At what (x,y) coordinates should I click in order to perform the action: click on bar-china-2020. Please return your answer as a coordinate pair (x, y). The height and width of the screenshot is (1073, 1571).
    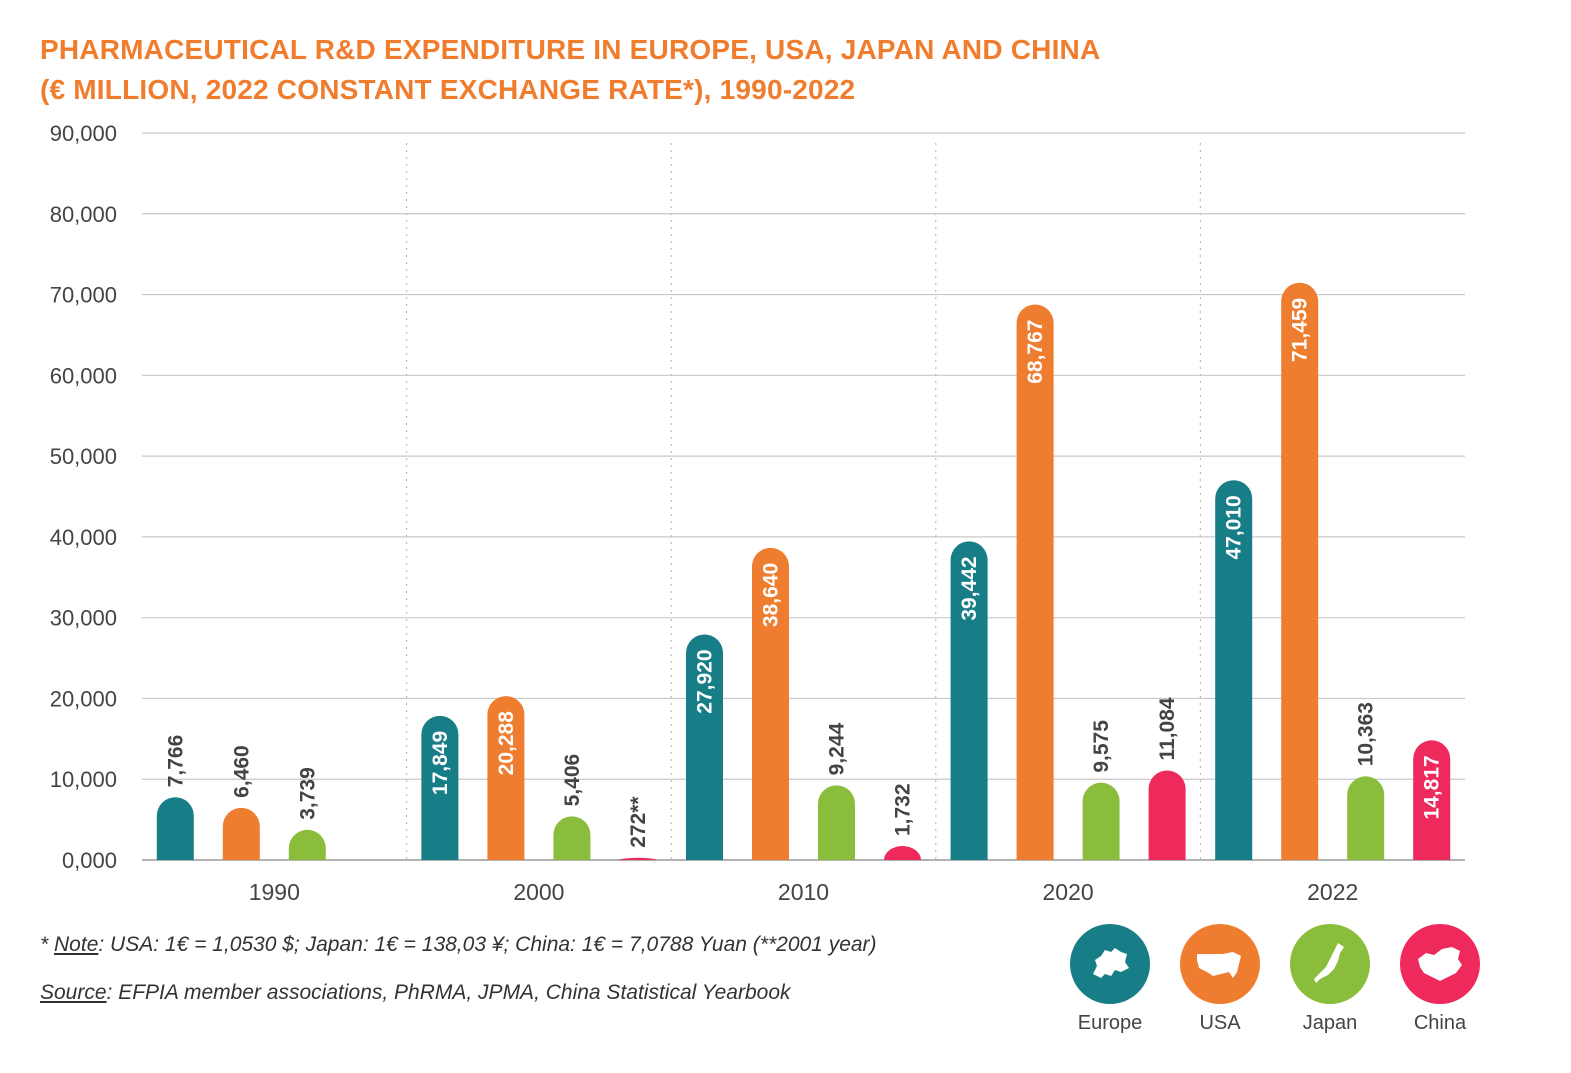
    Looking at the image, I should click on (1167, 815).